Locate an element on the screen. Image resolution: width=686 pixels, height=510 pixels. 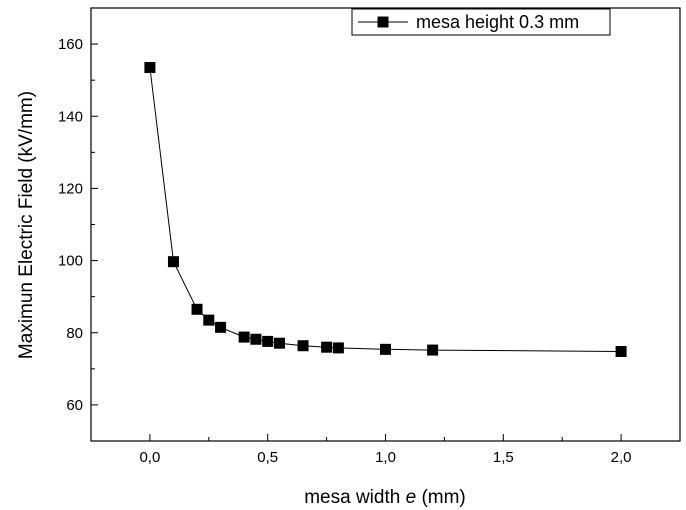
y-axis-label: Maximun Electric Field (kV/mm) is located at coordinates (26, 225).